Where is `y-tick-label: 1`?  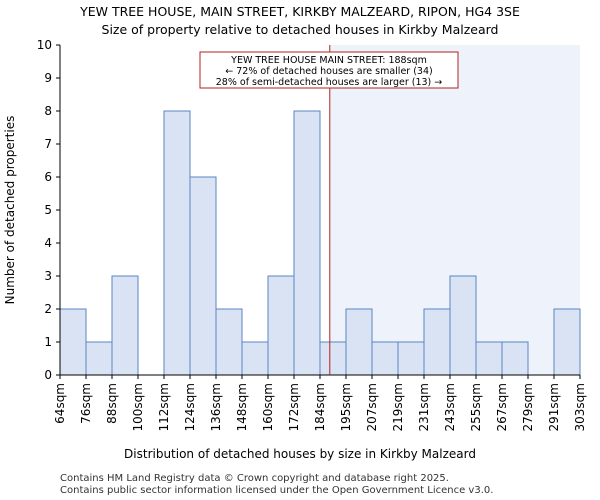 y-tick-label: 1 is located at coordinates (48, 342).